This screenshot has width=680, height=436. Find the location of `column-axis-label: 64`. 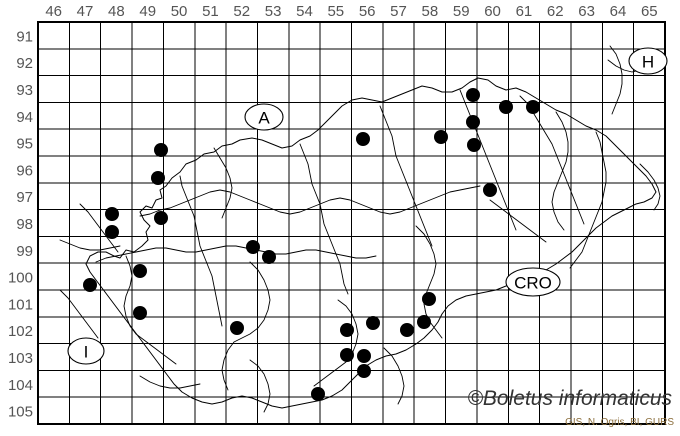

column-axis-label: 64 is located at coordinates (618, 11).